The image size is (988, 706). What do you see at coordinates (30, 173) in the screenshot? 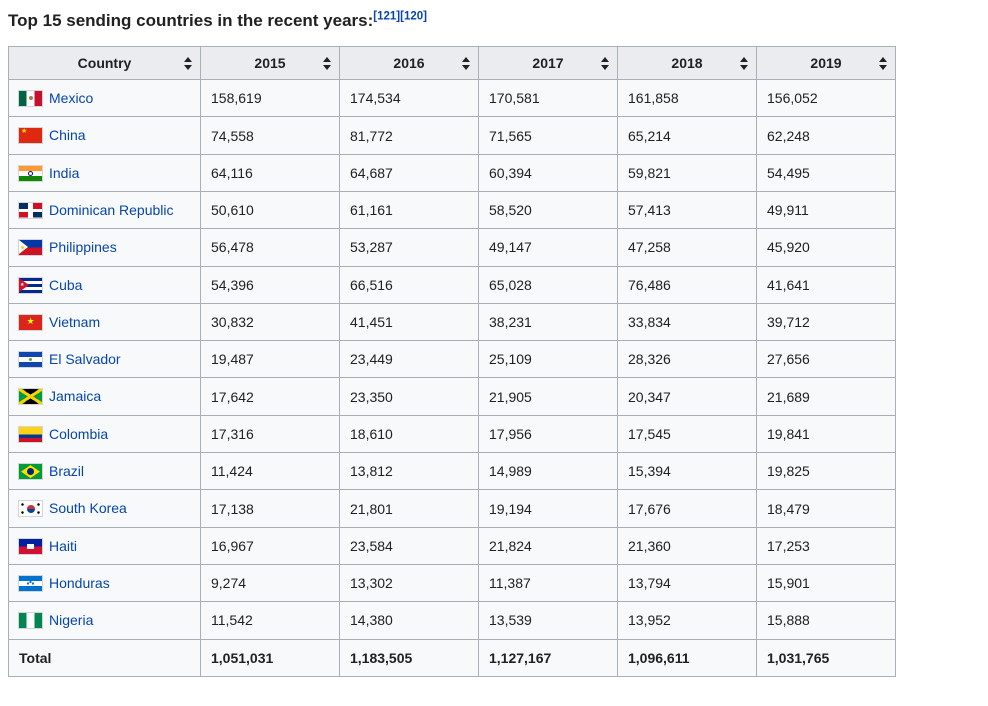
I see `india-flag-icon` at bounding box center [30, 173].